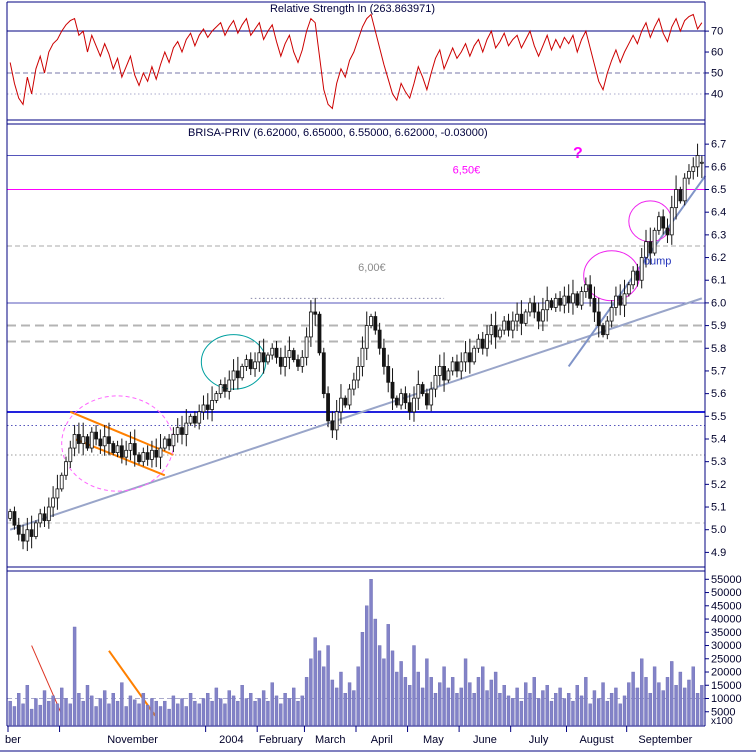 The height and width of the screenshot is (753, 756). What do you see at coordinates (132, 740) in the screenshot?
I see `x-axis-label: November` at bounding box center [132, 740].